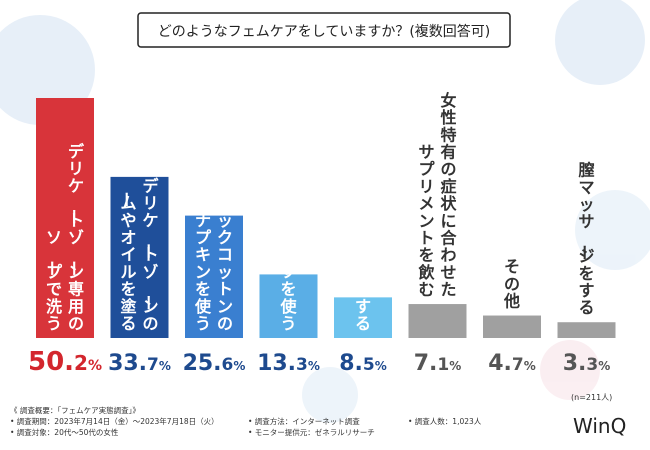 The image size is (650, 450). I want to click on value-label-5: 8.5%, so click(363, 363).